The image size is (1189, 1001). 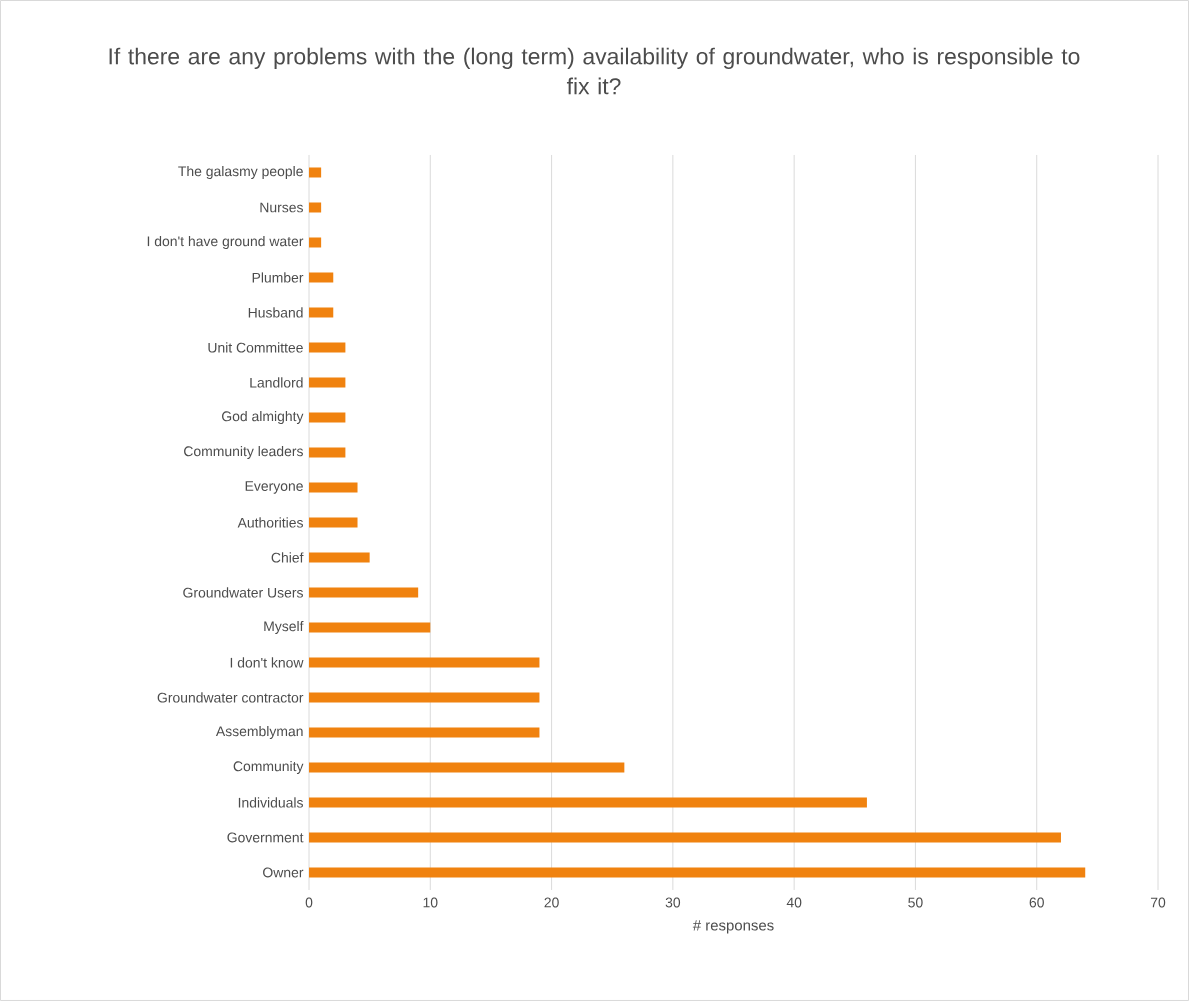 I want to click on y-tick-label: Landlord, so click(x=276, y=382).